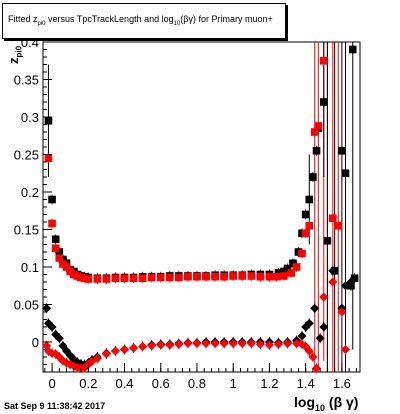 Image resolution: width=400 pixels, height=414 pixels. I want to click on y-tick-label: 0.15, so click(26, 230).